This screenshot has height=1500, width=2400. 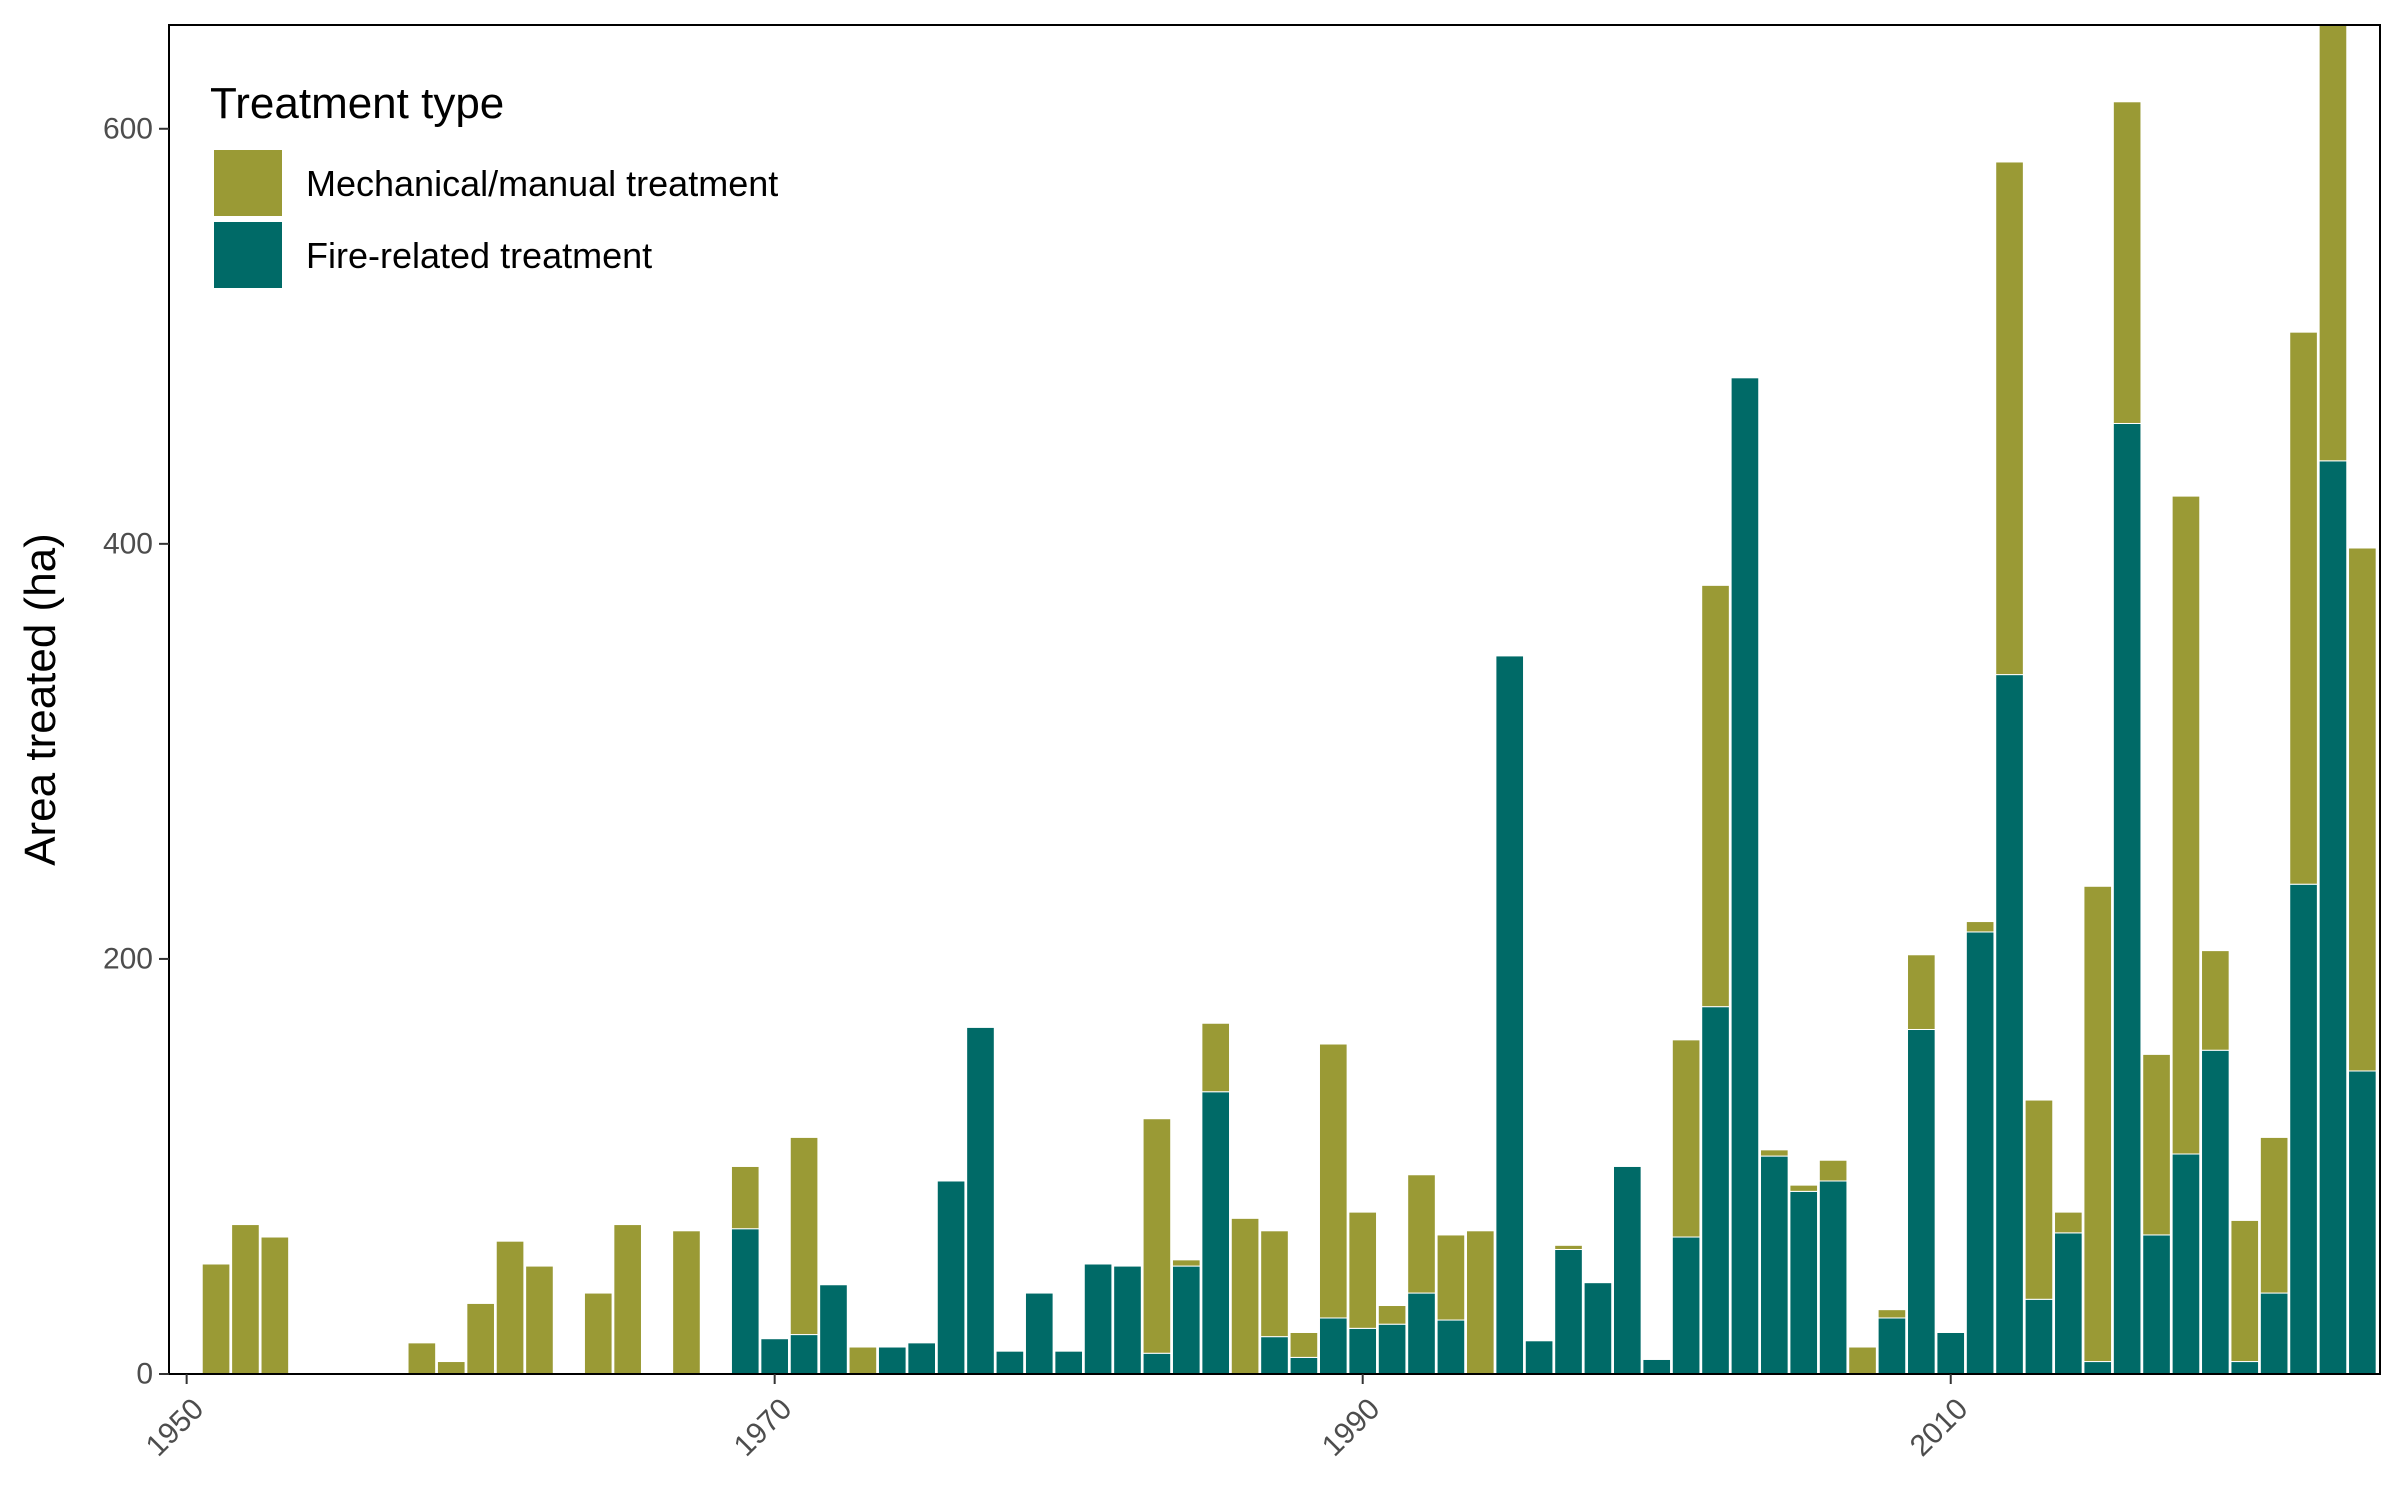 I want to click on bar-fire-1984, so click(x=1186, y=1320).